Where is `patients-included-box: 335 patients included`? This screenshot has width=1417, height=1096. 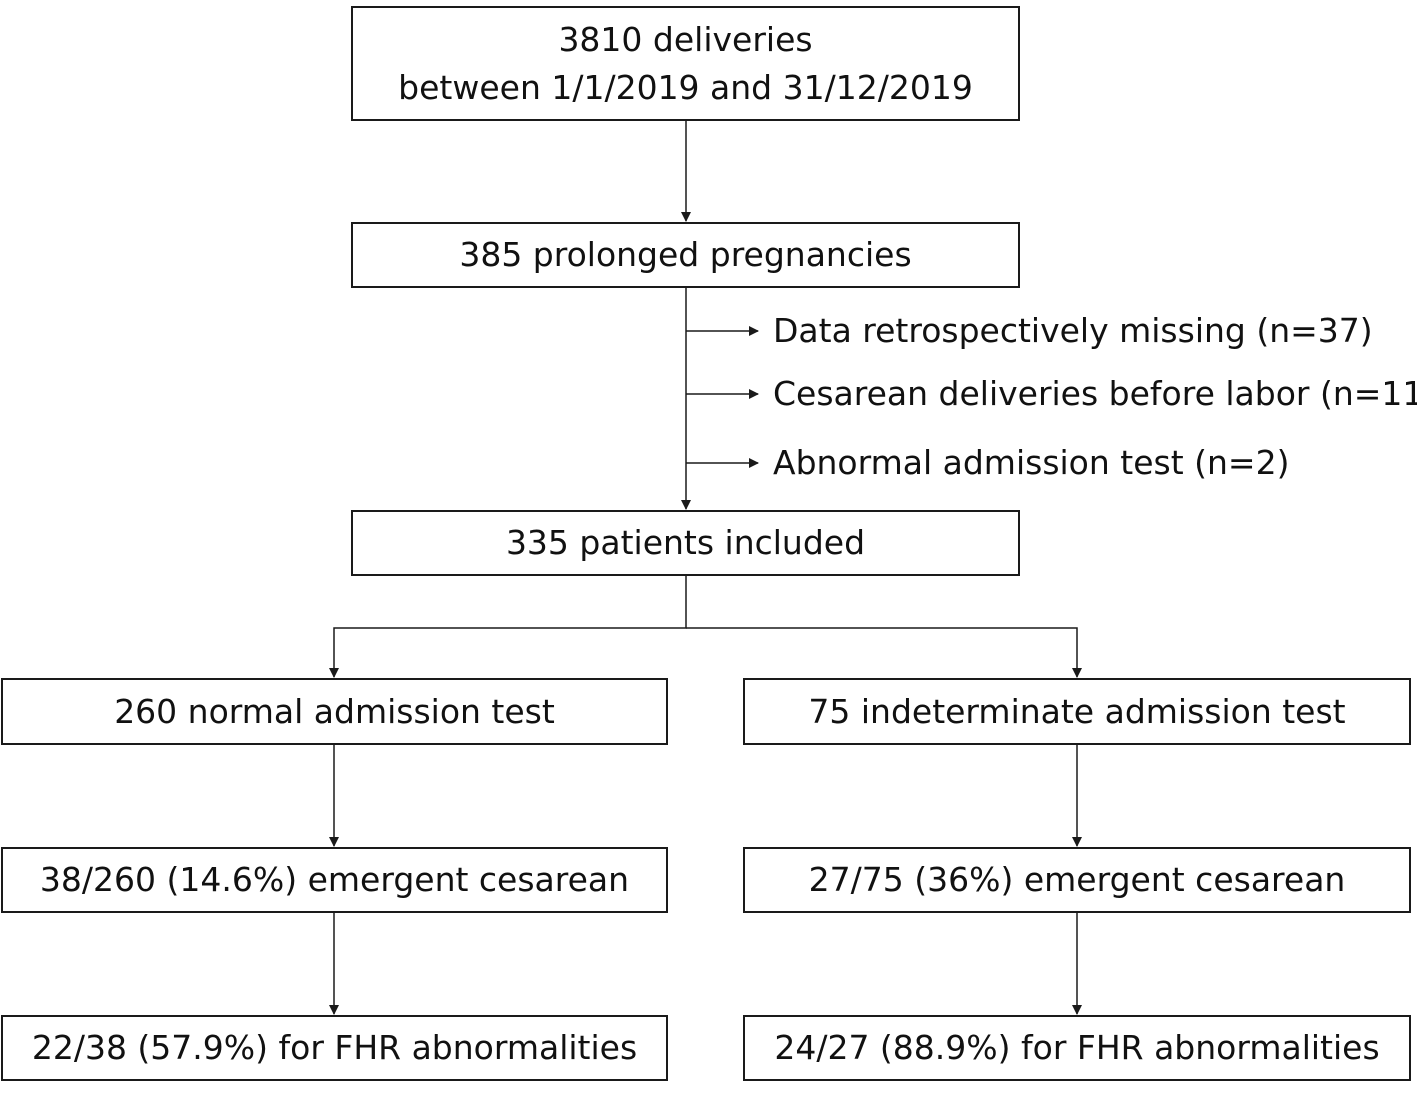 patients-included-box: 335 patients included is located at coordinates (685, 543).